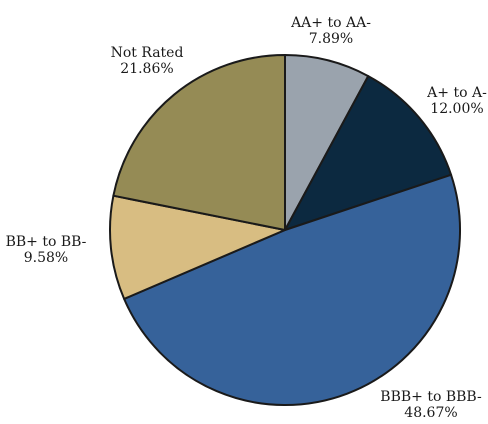 This screenshot has height=424, width=488. Describe the element at coordinates (456, 93) in the screenshot. I see `slice-category-label: A+ to A-` at that location.